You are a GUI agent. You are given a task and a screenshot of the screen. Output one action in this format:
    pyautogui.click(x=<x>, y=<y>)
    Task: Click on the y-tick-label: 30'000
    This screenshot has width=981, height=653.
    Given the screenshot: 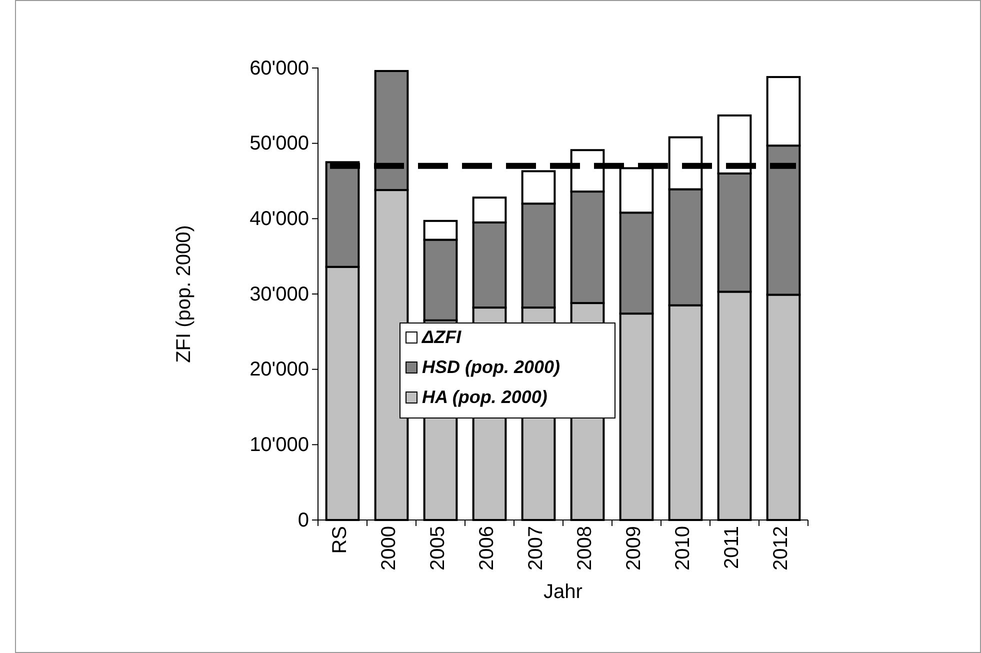 What is the action you would take?
    pyautogui.click(x=279, y=294)
    